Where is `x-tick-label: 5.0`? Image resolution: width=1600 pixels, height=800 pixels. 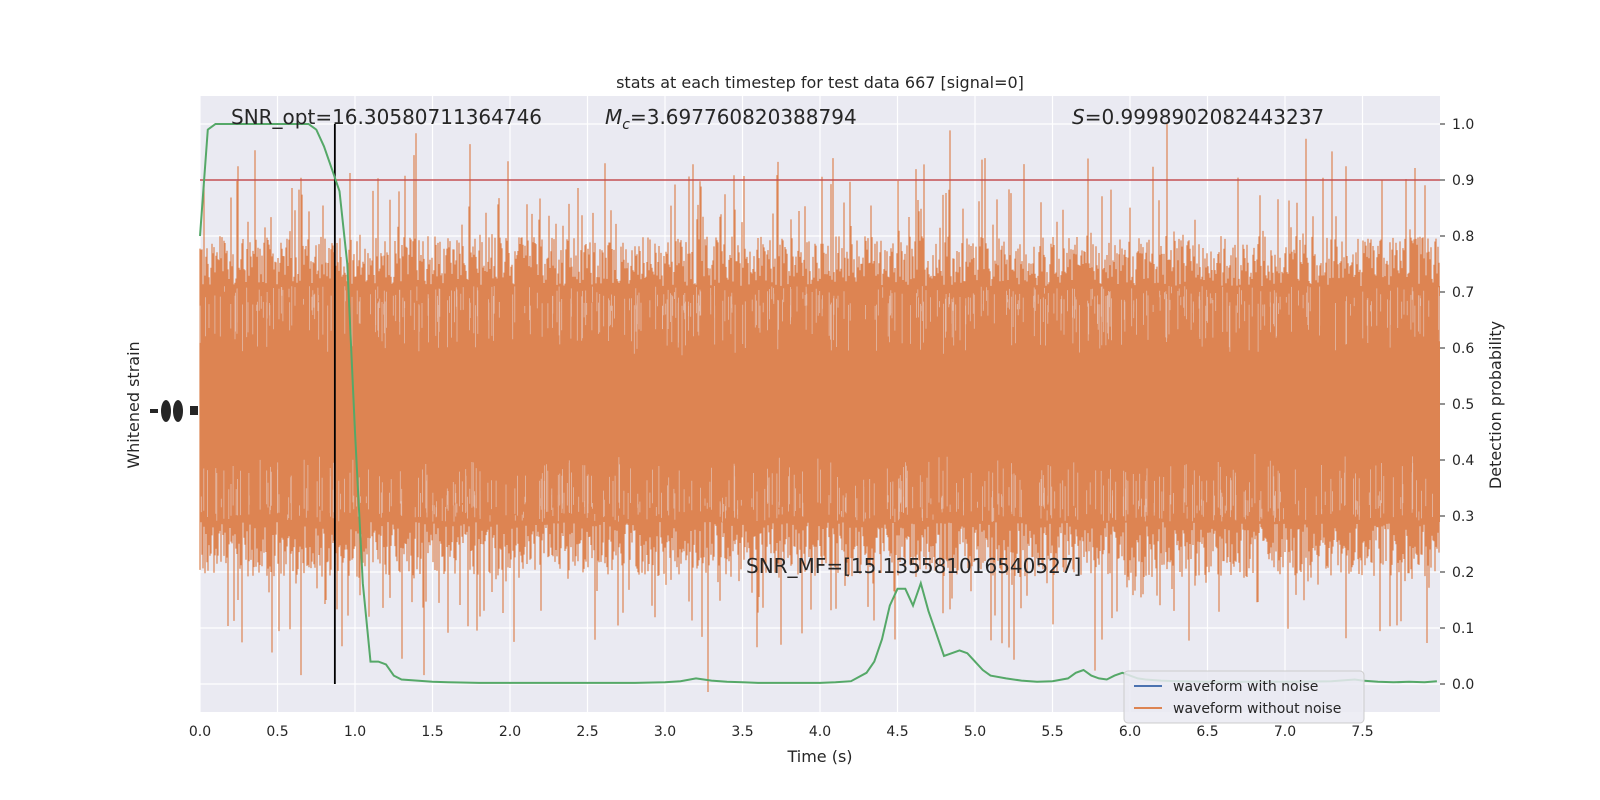 x-tick-label: 5.0 is located at coordinates (975, 732).